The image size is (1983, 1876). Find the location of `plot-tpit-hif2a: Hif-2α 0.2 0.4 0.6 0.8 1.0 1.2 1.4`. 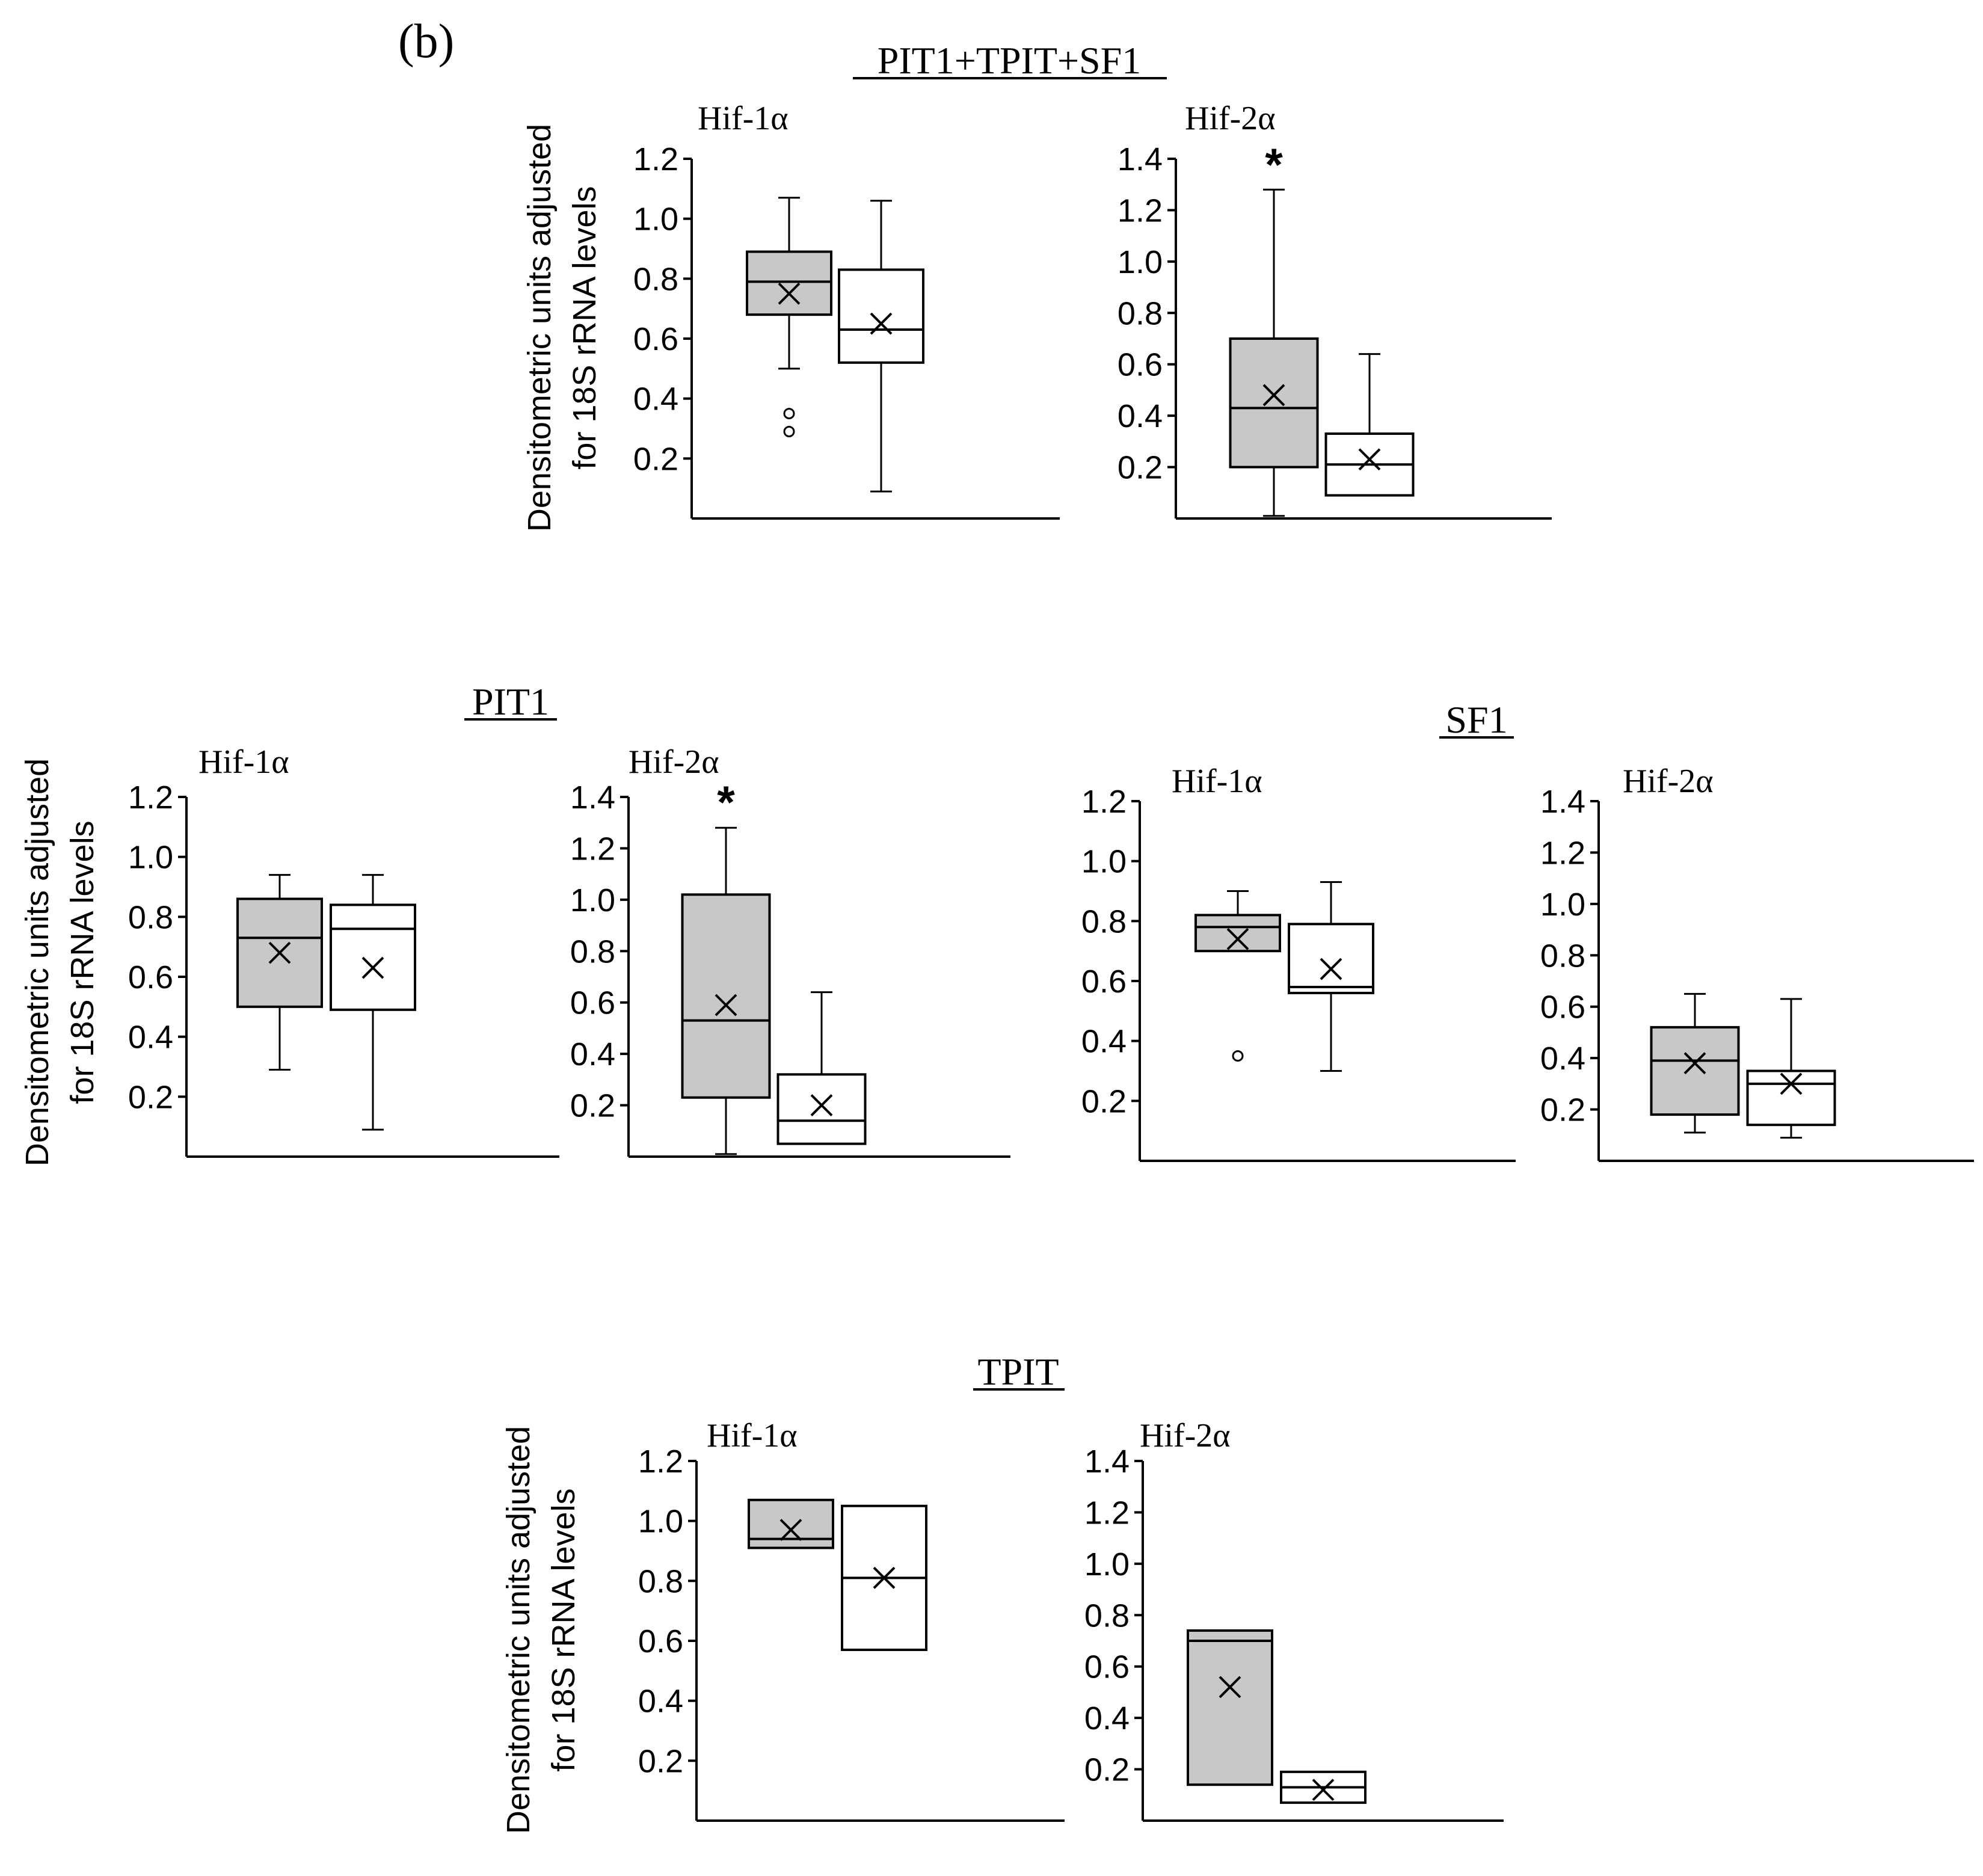

plot-tpit-hif2a: Hif-2α 0.2 0.4 0.6 0.8 1.0 1.2 1.4 is located at coordinates (1294, 1619).